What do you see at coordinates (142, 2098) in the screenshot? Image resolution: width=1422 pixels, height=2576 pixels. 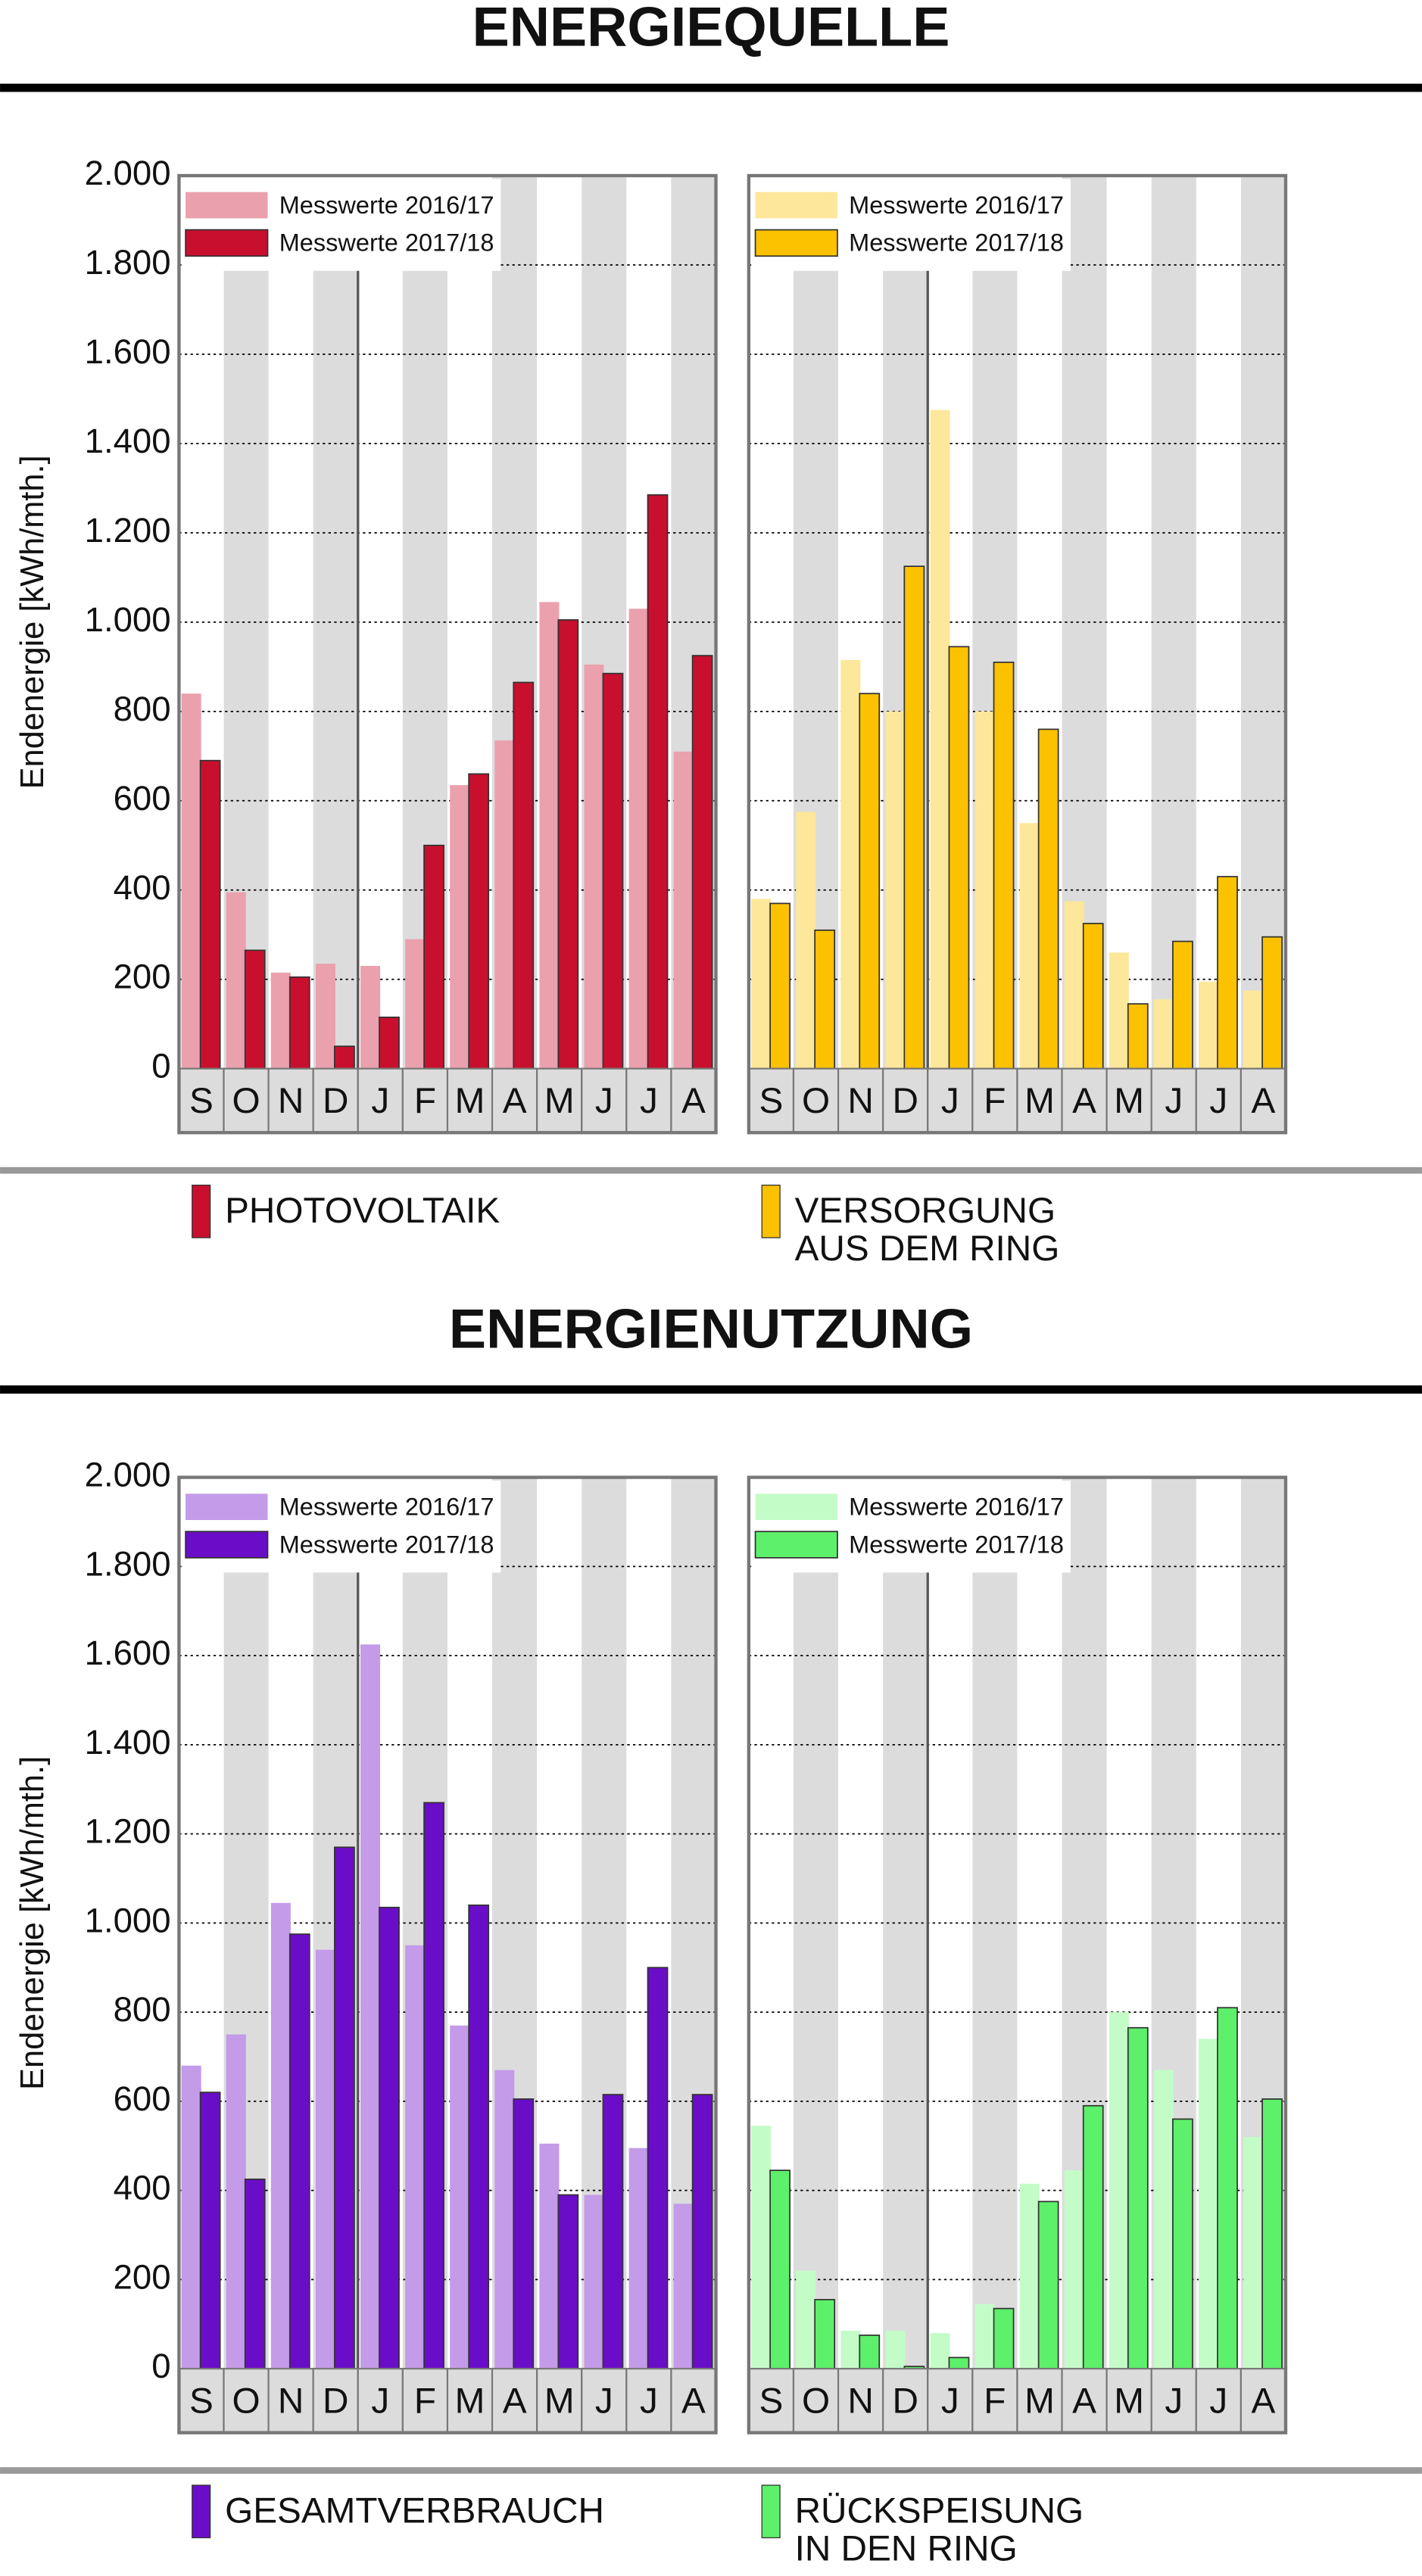 I see `y-tick-label: 600` at bounding box center [142, 2098].